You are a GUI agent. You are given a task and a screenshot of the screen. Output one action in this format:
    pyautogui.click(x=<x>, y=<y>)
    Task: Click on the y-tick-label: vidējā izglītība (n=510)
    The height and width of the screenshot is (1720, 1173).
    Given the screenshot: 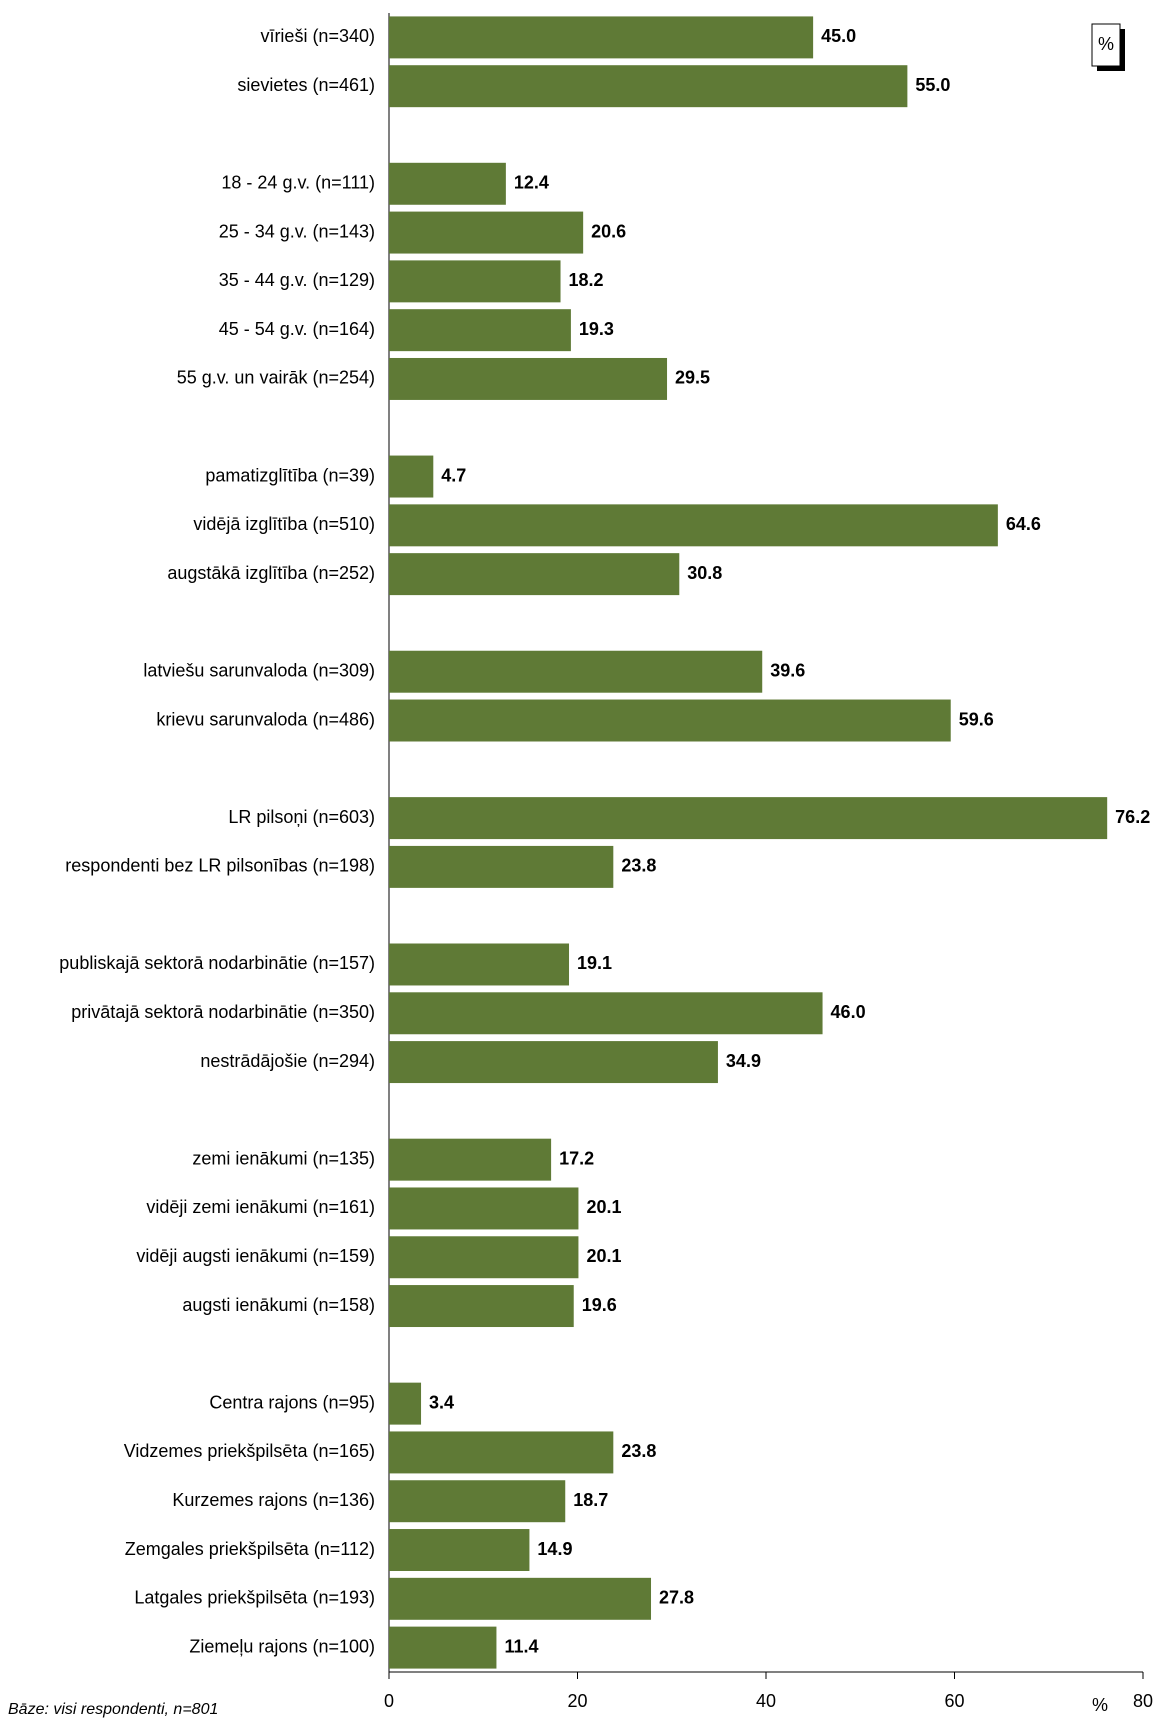 What is the action you would take?
    pyautogui.click(x=284, y=524)
    